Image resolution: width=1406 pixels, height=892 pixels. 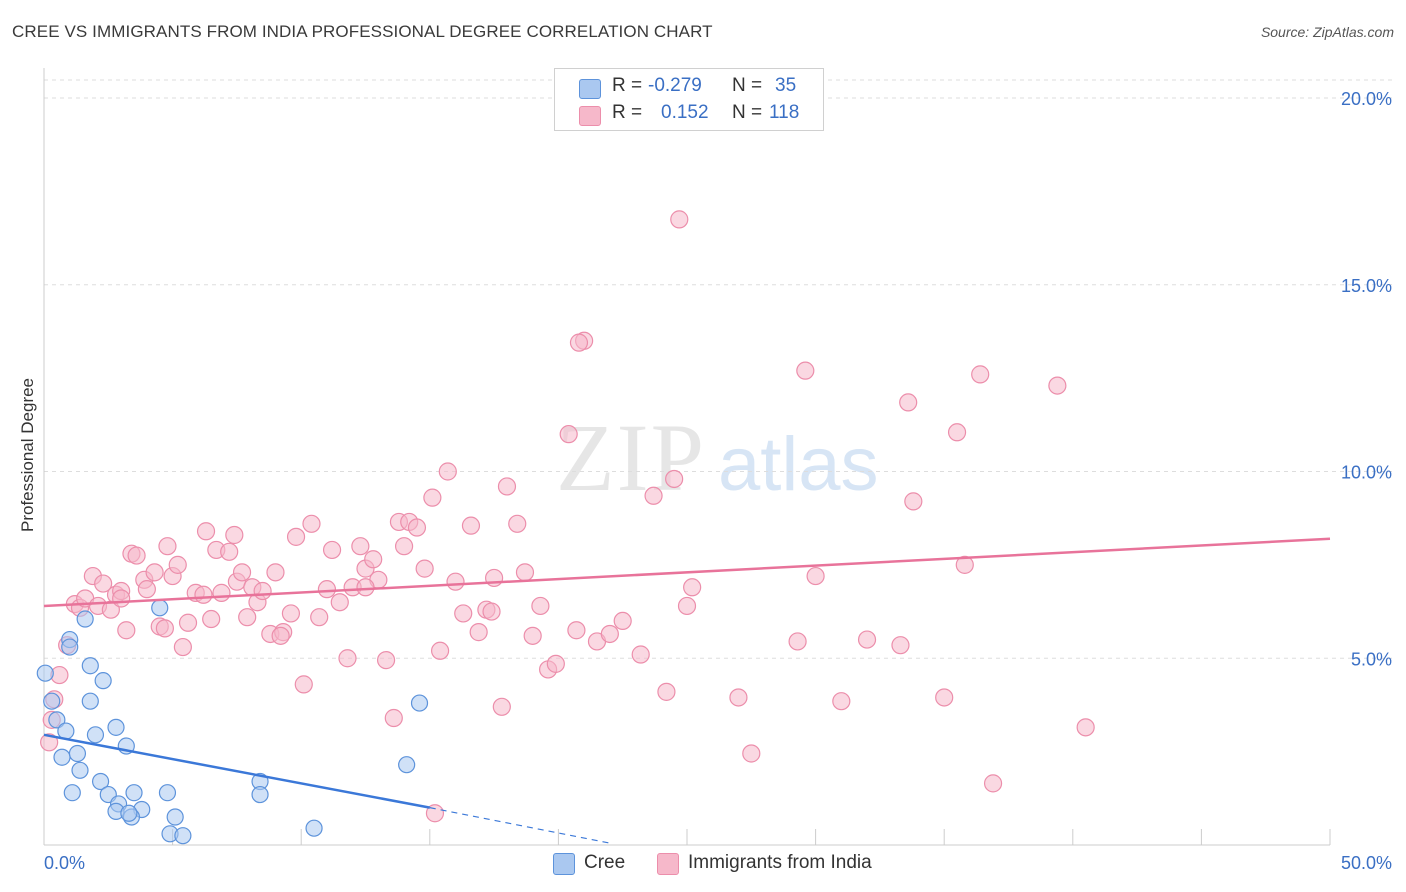 What do you see at coordinates (780, 862) in the screenshot?
I see `legend-label: Immigrants from India` at bounding box center [780, 862].